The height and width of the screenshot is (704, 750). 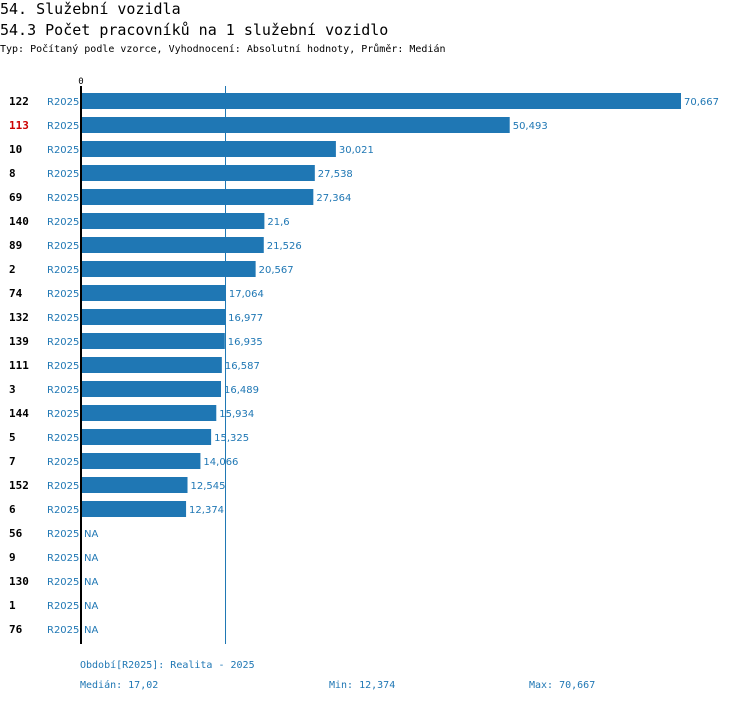 What do you see at coordinates (246, 294) in the screenshot?
I see `bar-value-label: 17,064` at bounding box center [246, 294].